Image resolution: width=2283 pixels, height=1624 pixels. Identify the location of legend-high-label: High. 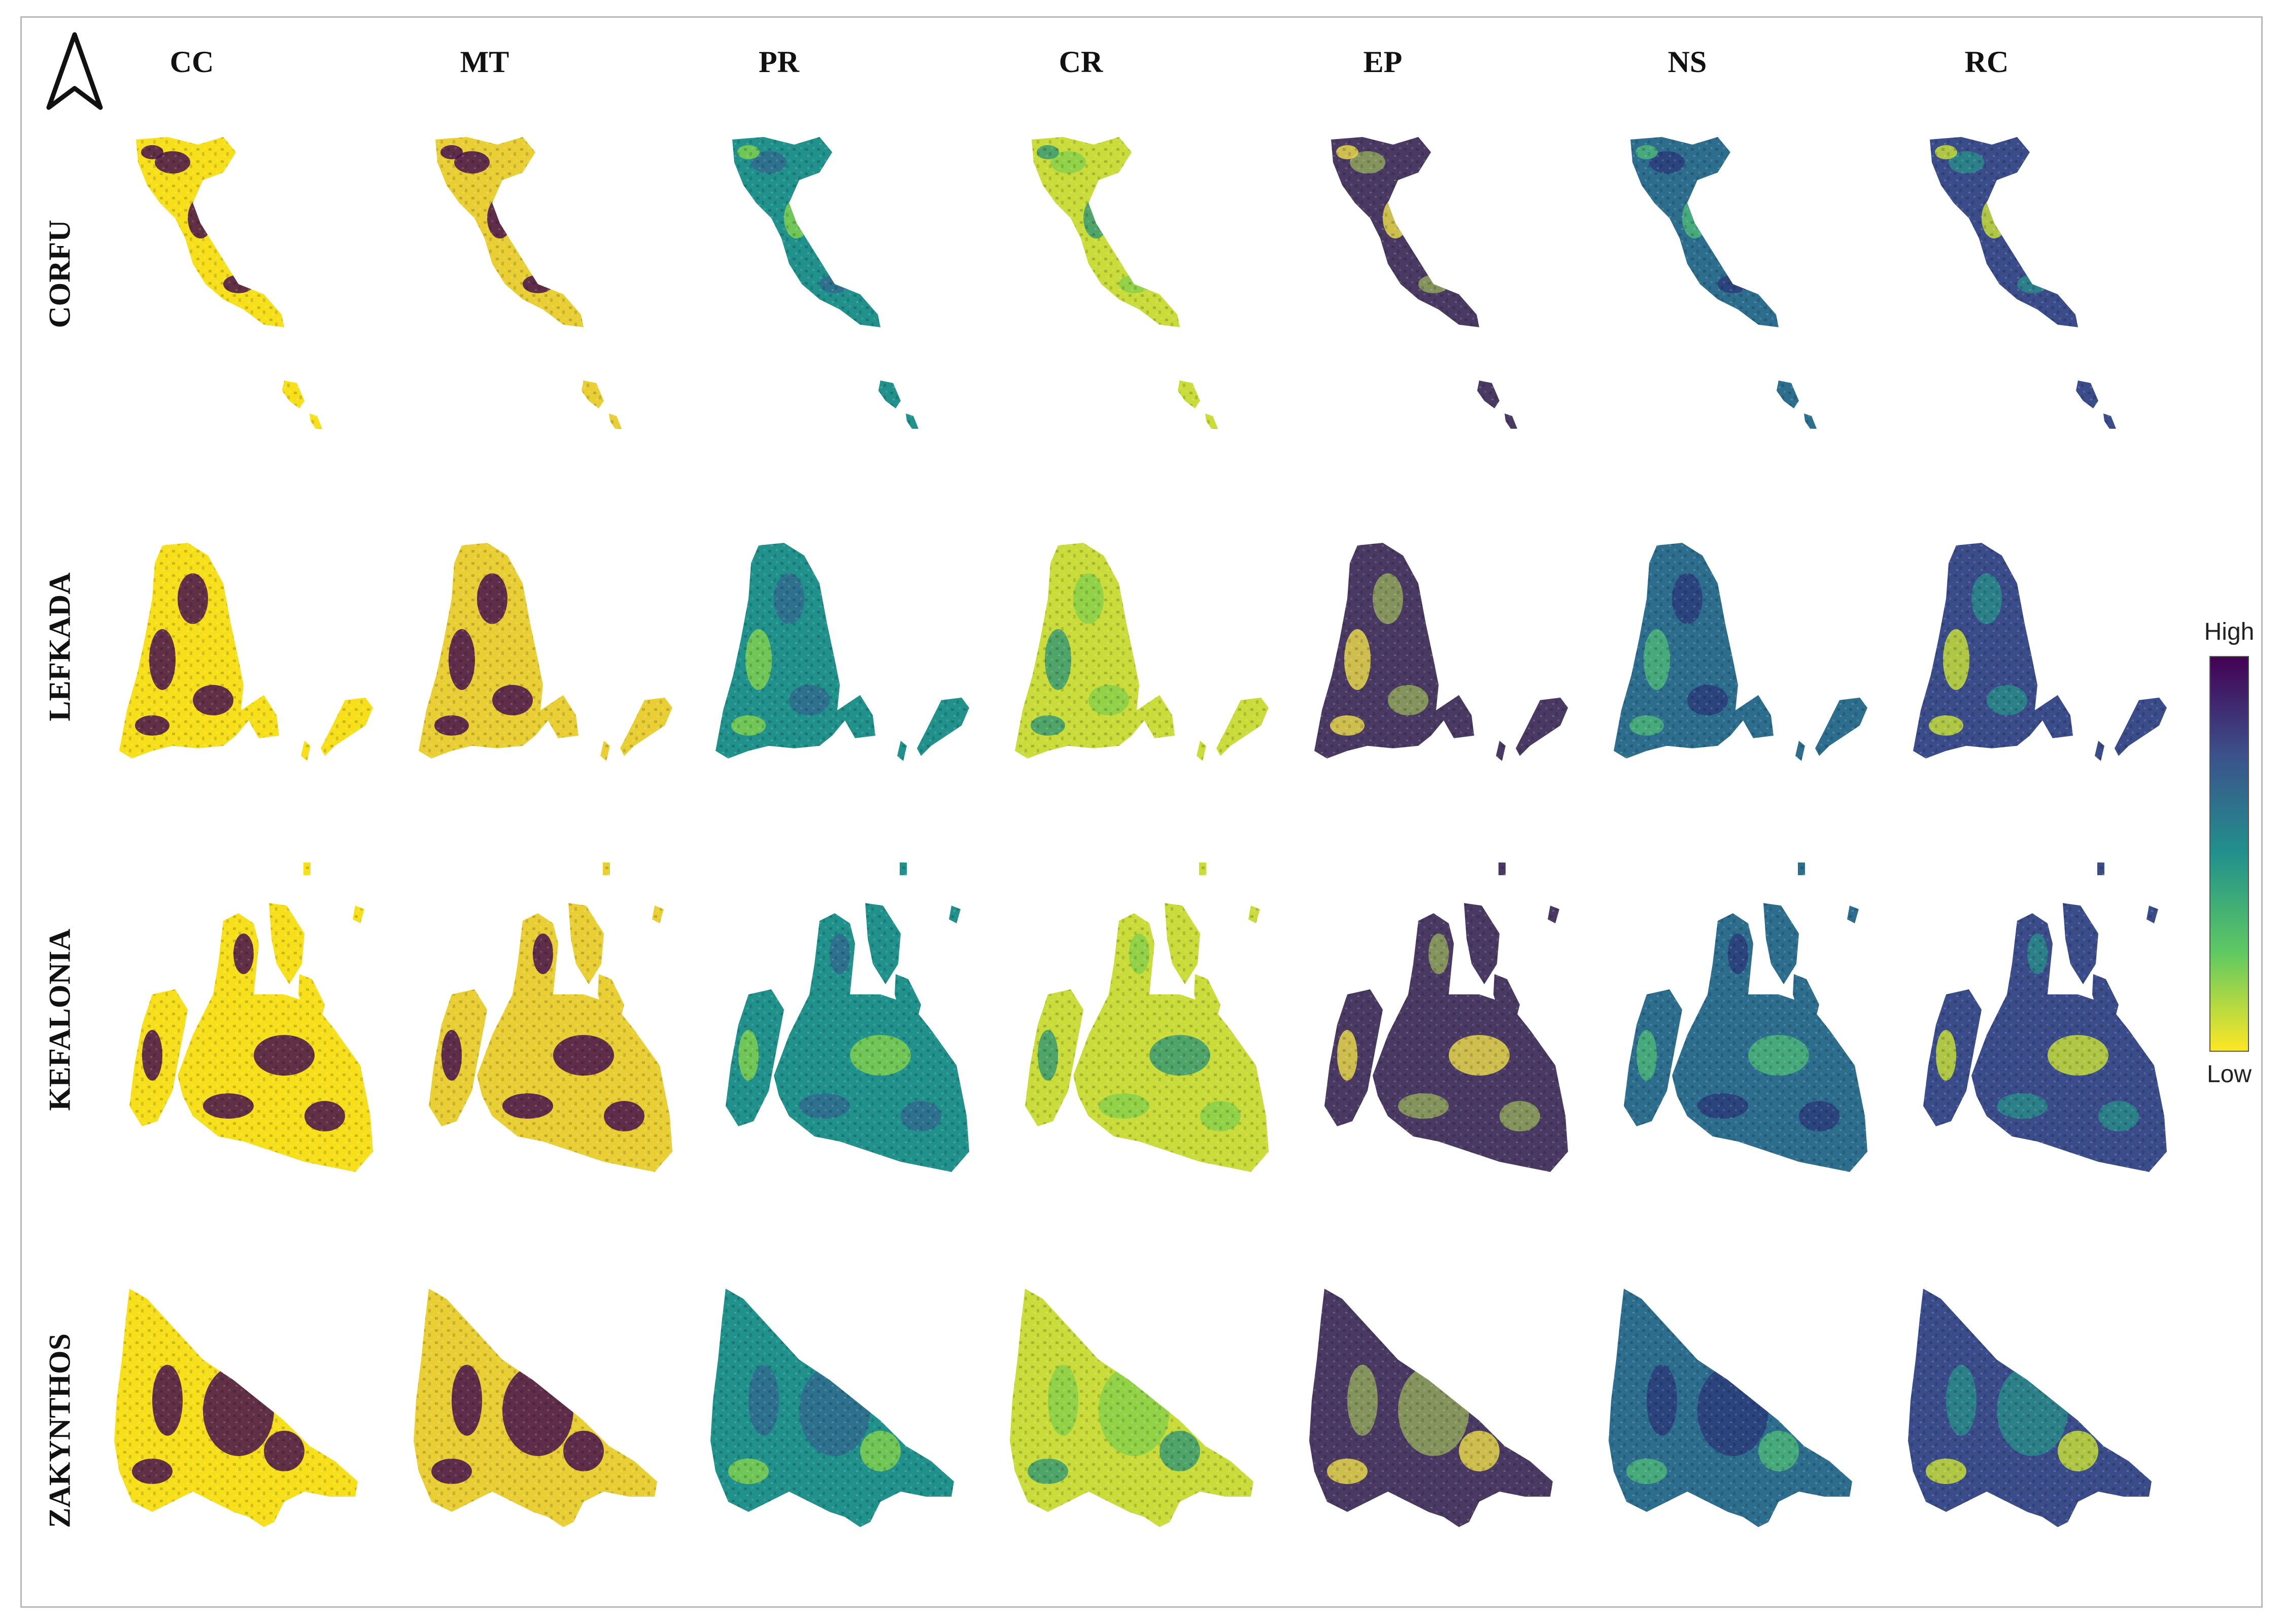
(2229, 631).